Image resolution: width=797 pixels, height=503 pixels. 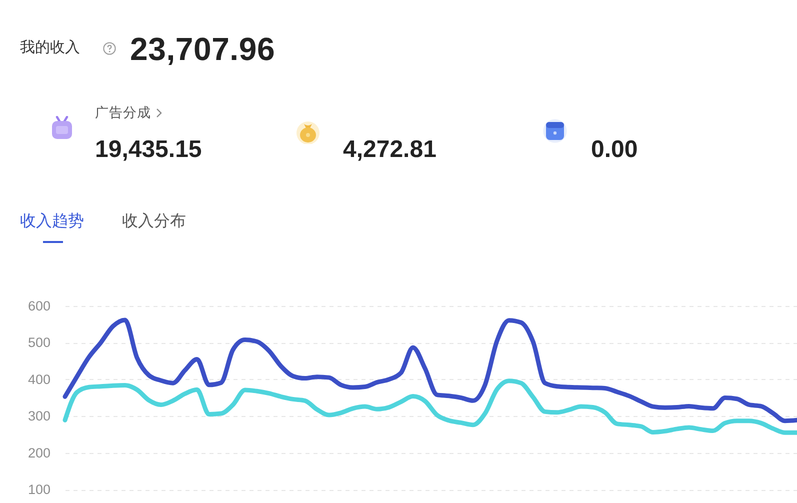 I want to click on y-tick-label: 500, so click(x=39, y=342).